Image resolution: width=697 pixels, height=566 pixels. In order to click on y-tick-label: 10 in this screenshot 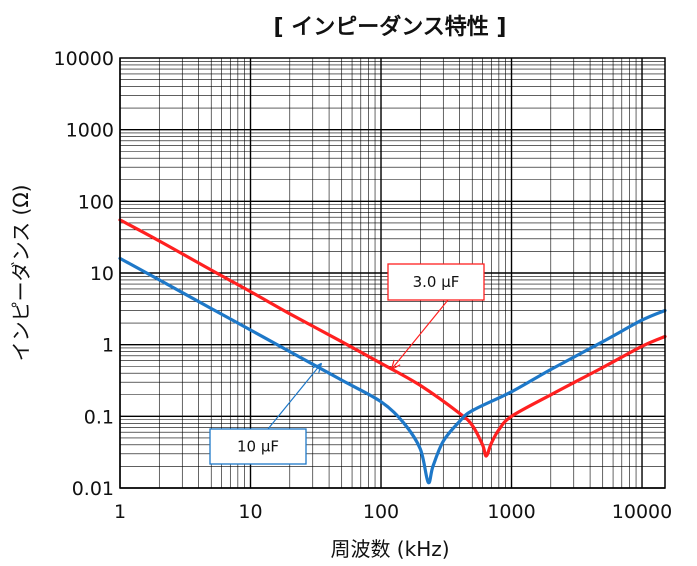, I will do `click(102, 274)`.